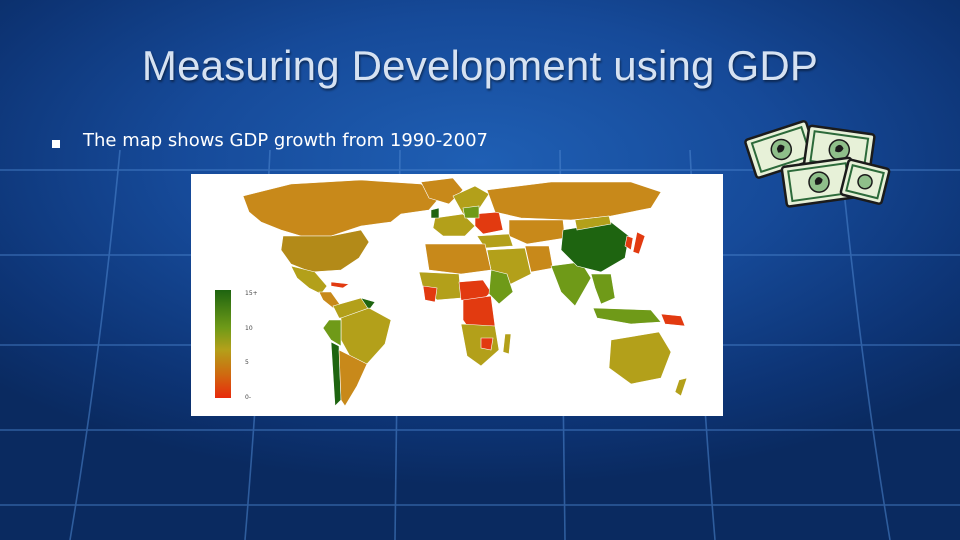 The height and width of the screenshot is (540, 960). Describe the element at coordinates (430, 294) in the screenshot. I see `region-sierra-leone` at that location.